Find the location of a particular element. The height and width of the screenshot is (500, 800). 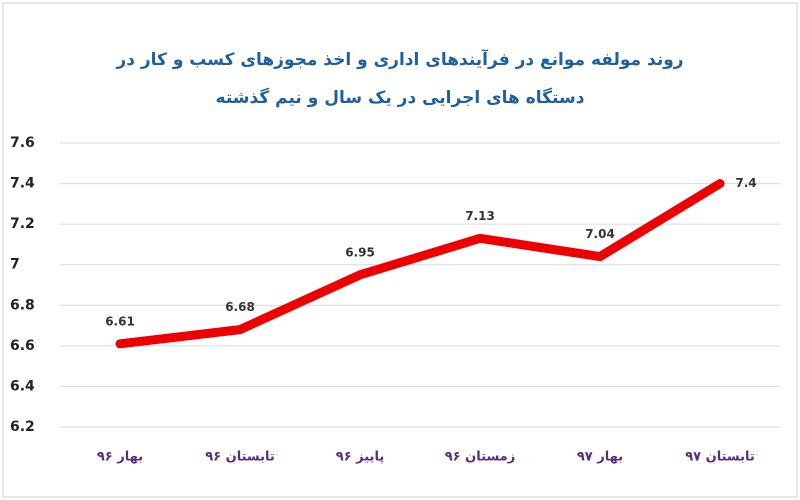

data-label: 6.95 is located at coordinates (360, 252).